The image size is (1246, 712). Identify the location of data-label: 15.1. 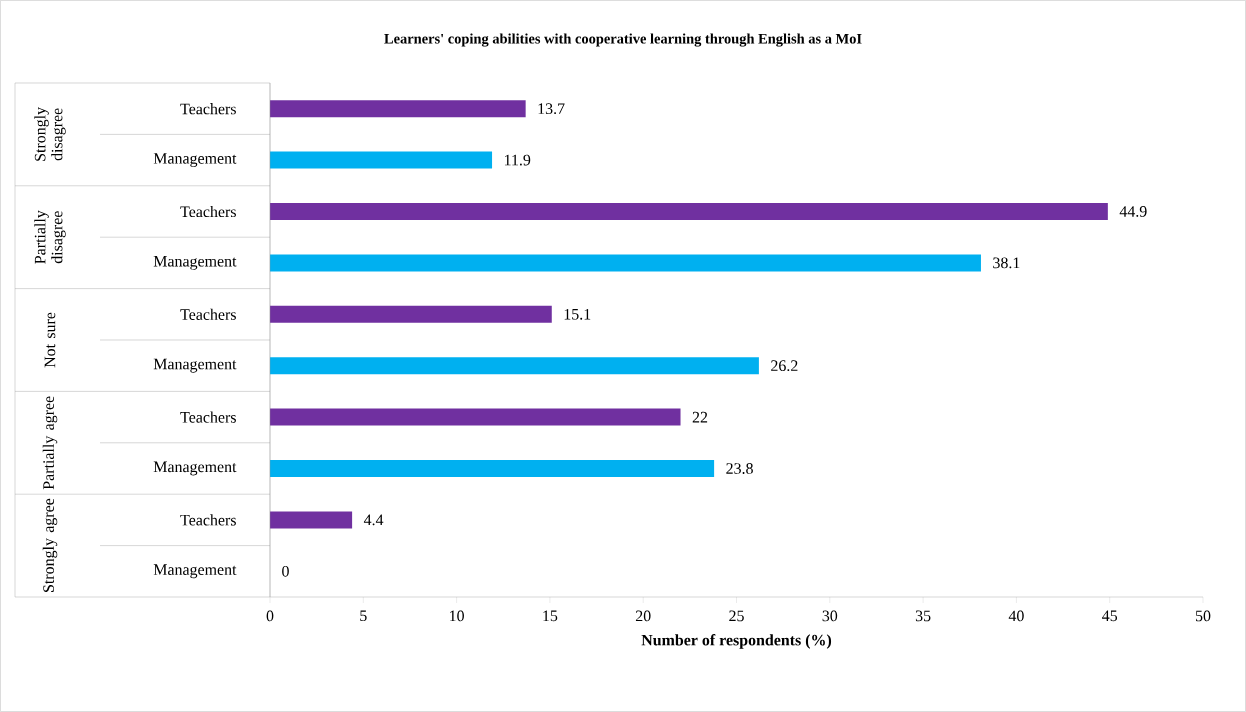
(577, 314).